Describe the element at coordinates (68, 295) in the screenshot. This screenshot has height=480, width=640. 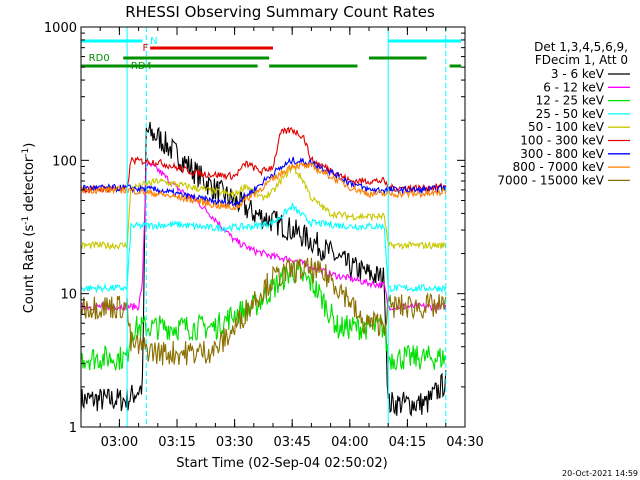
I see `y-tick-label-1: 10` at that location.